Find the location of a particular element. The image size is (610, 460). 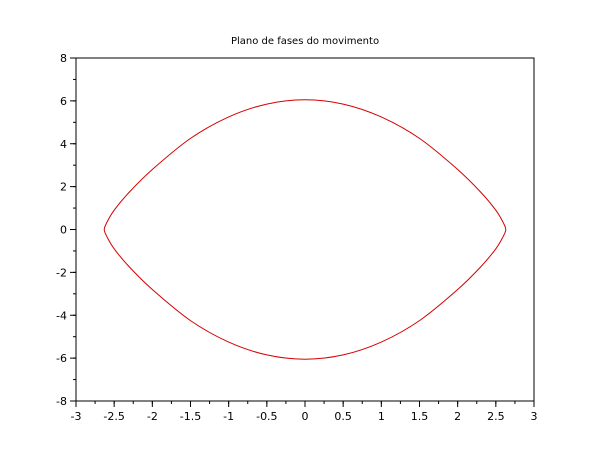

x-tick-label: -1.5 is located at coordinates (190, 416).